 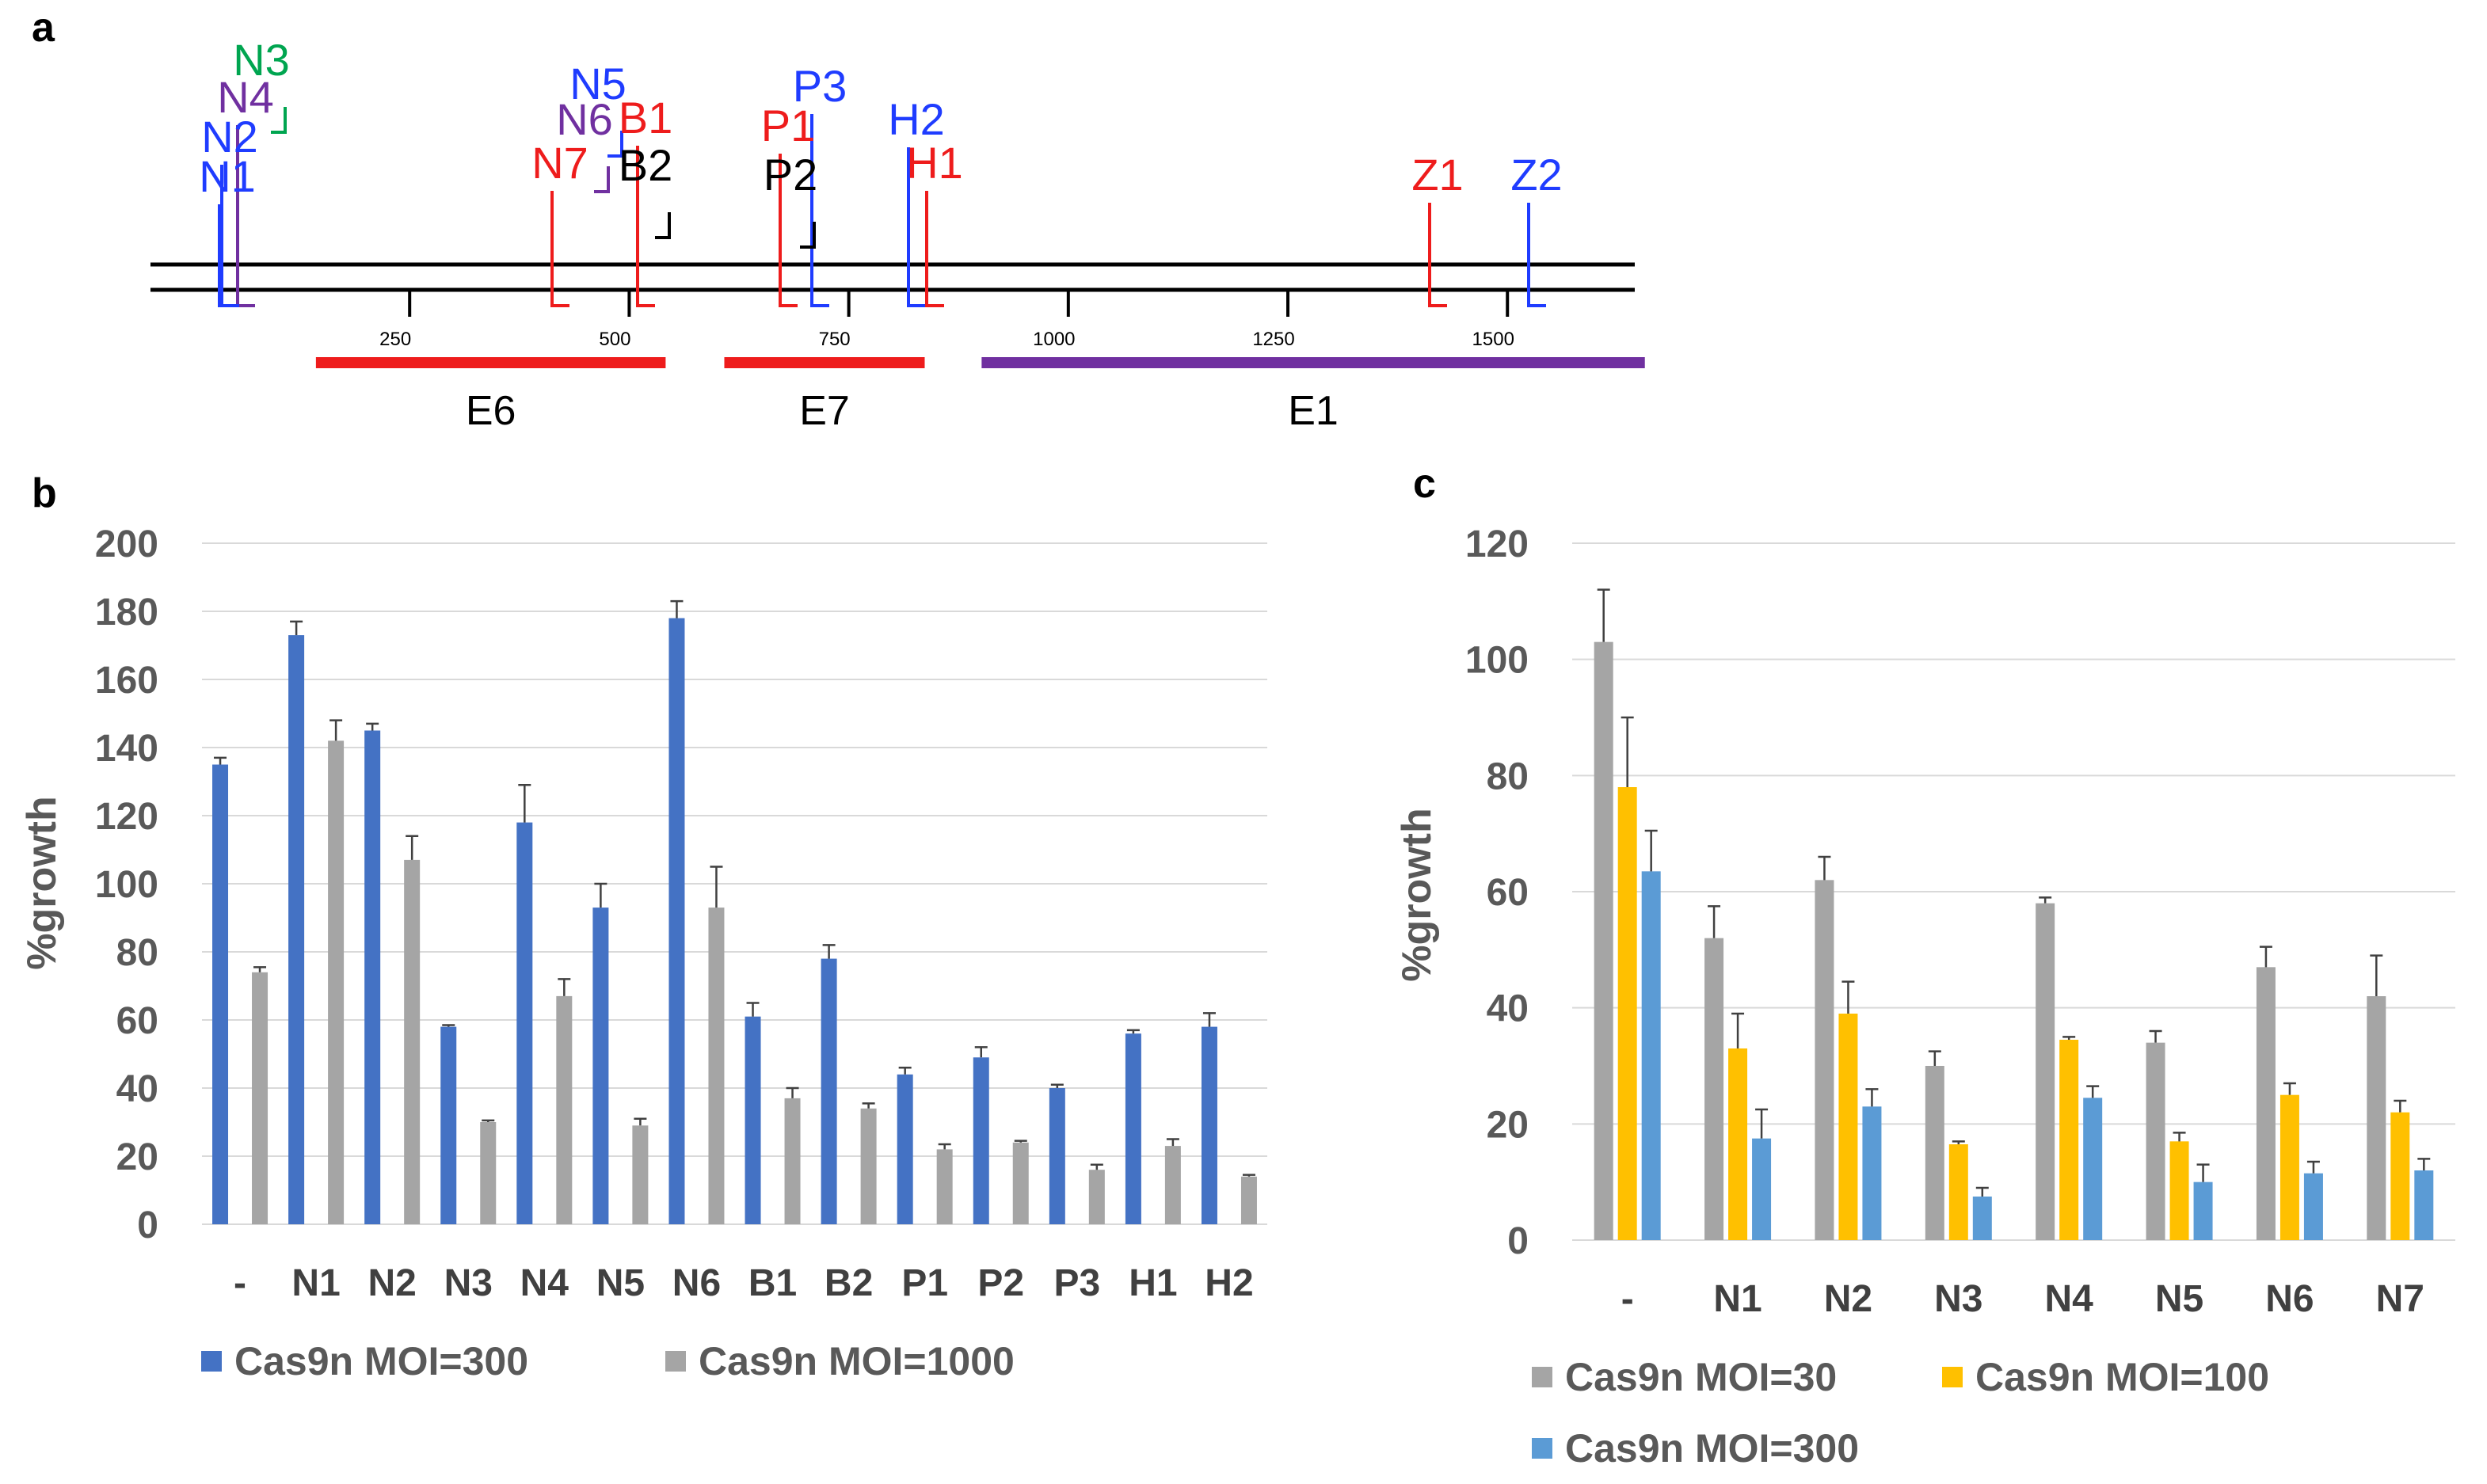 I want to click on panel-b-label: b, so click(x=44, y=493).